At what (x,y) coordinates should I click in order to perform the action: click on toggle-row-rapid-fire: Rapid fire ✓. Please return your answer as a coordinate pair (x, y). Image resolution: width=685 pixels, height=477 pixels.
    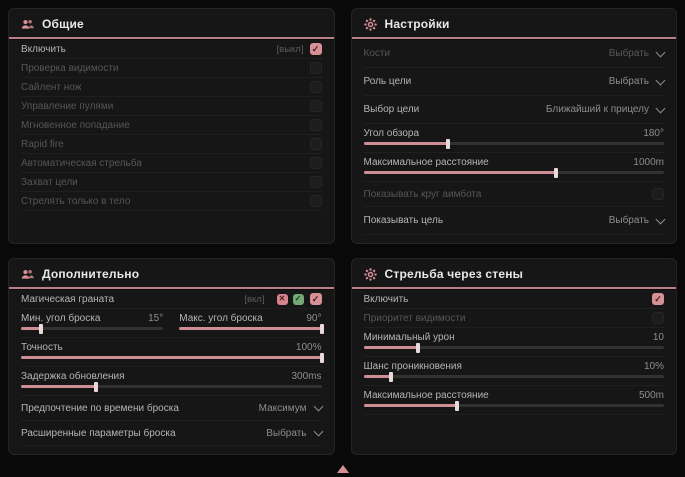
    Looking at the image, I should click on (171, 144).